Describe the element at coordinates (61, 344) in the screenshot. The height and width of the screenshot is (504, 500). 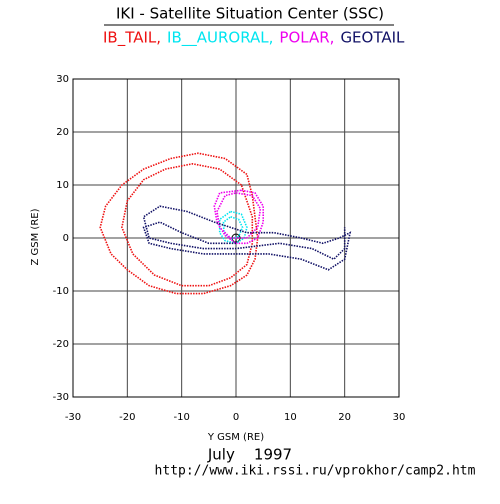
I see `y-tick-label: -20` at that location.